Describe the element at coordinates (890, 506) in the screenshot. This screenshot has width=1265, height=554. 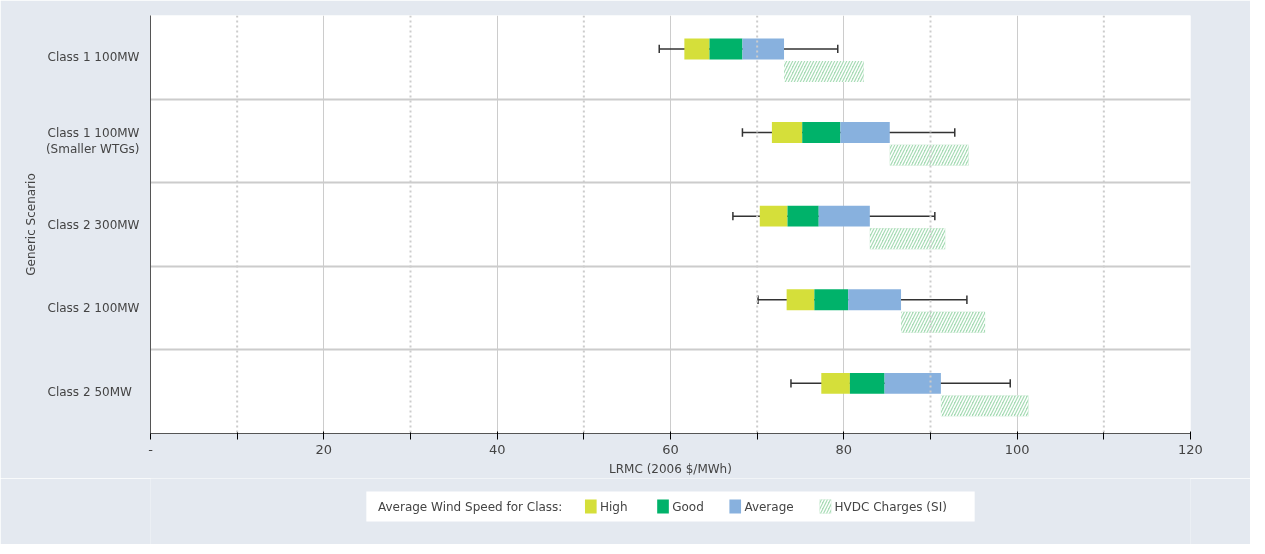
I see `legend-label: HVDC Charges (SI)` at that location.